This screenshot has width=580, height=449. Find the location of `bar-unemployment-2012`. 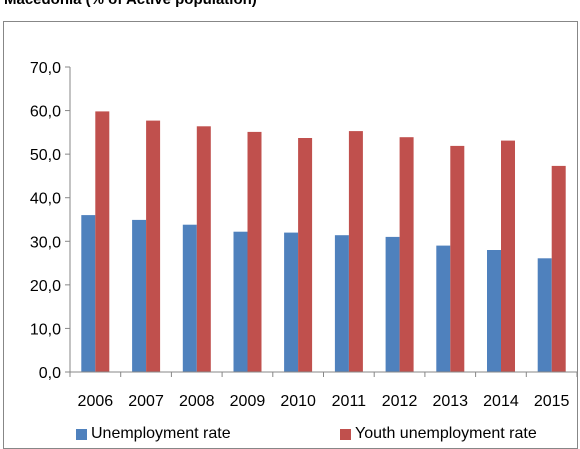

bar-unemployment-2012 is located at coordinates (392, 304).